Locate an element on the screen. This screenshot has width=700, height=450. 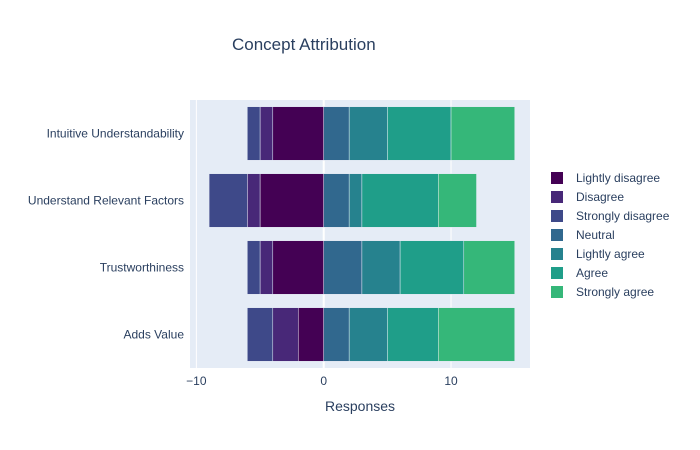
x-tick-label: 0 is located at coordinates (323, 381).